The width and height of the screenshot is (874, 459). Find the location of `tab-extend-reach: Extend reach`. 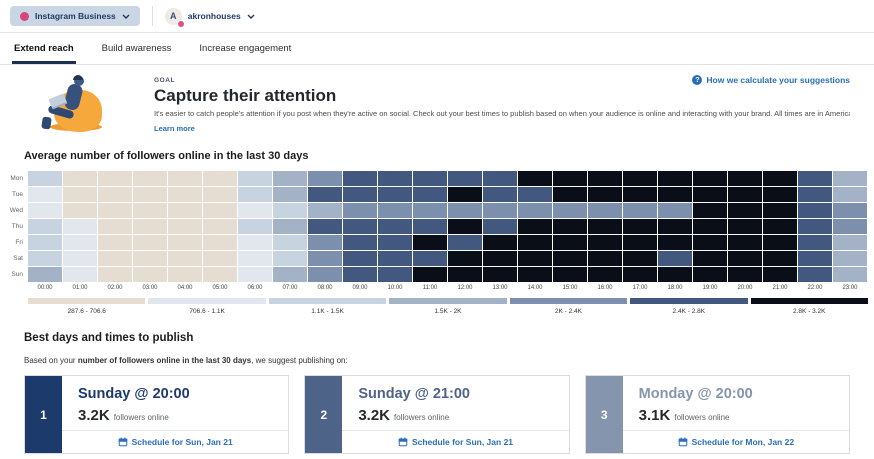

tab-extend-reach: Extend reach is located at coordinates (44, 48).